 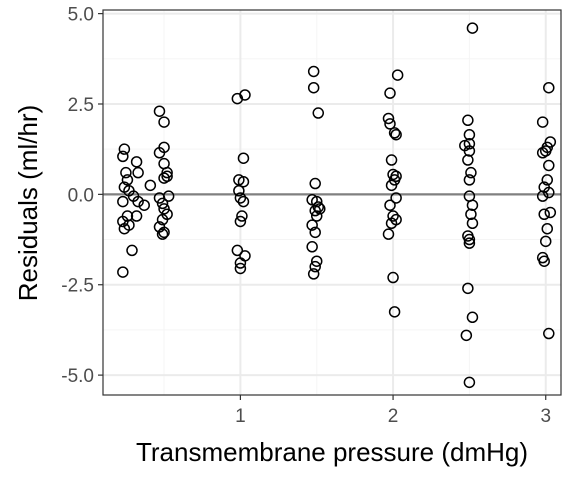 I want to click on y-tick-label: 2.5, so click(x=81, y=105).